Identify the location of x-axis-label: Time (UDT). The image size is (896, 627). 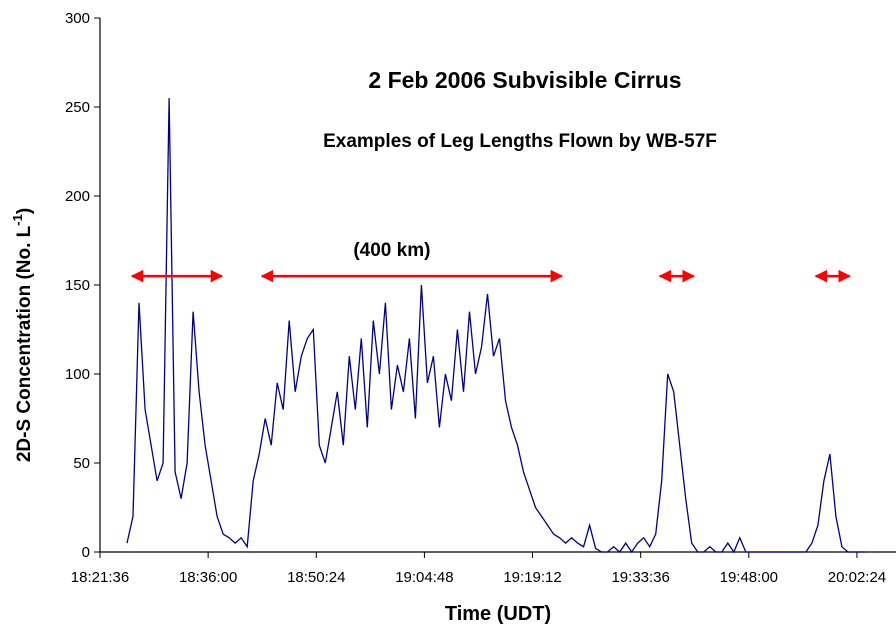
(498, 614).